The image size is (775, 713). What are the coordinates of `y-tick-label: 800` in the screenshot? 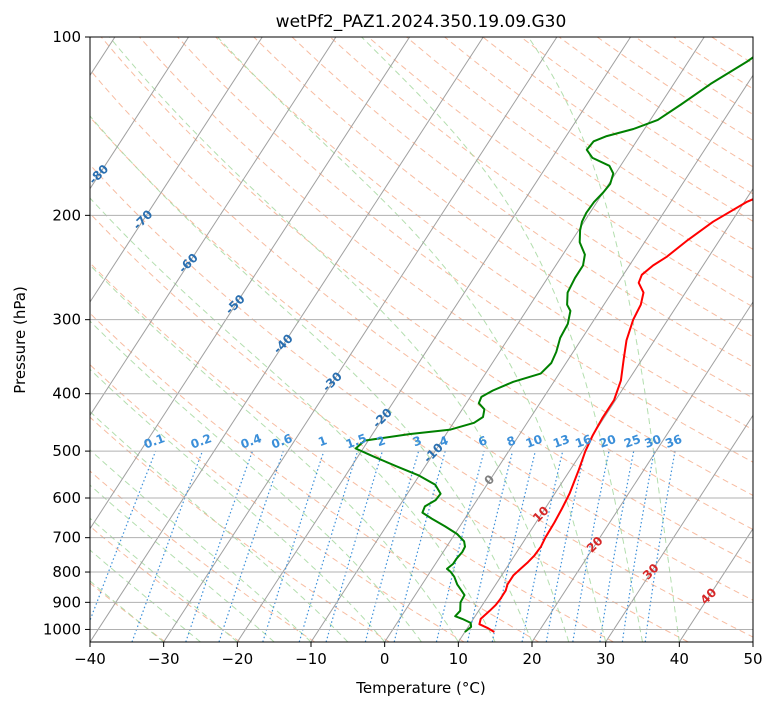 It's located at (66, 572).